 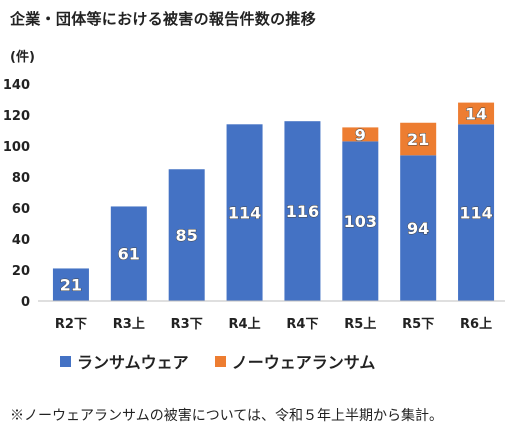 What do you see at coordinates (360, 324) in the screenshot?
I see `x-category-label: R5上` at bounding box center [360, 324].